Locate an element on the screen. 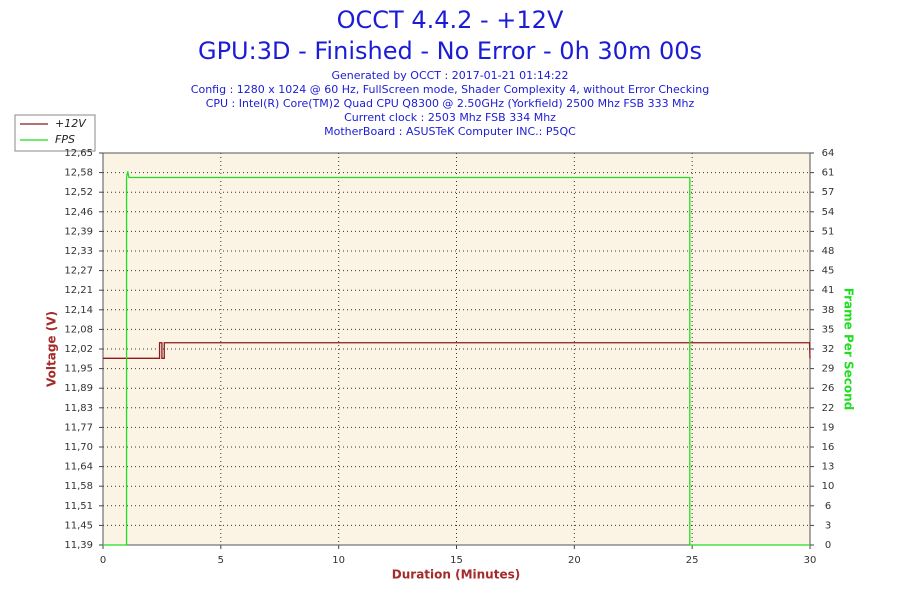  y-tick-label: 12,65 is located at coordinates (78, 153).